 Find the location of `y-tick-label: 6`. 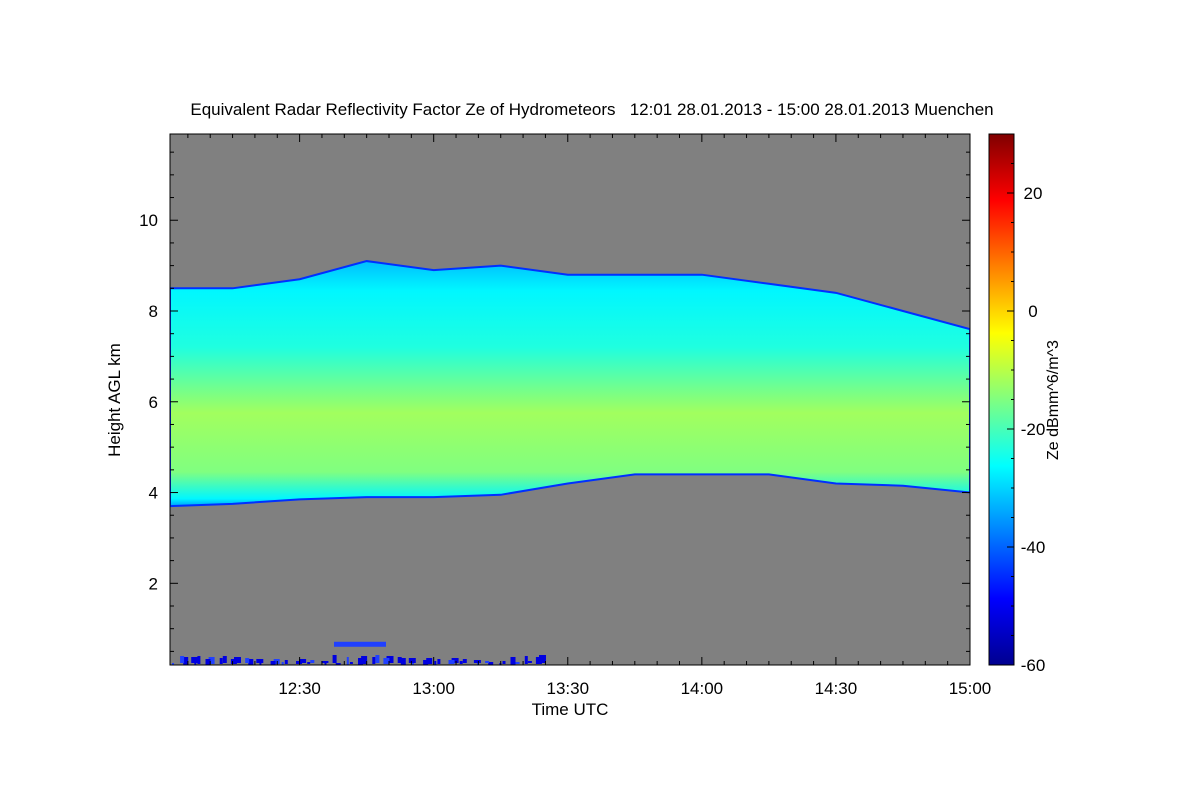

y-tick-label: 6 is located at coordinates (153, 402).